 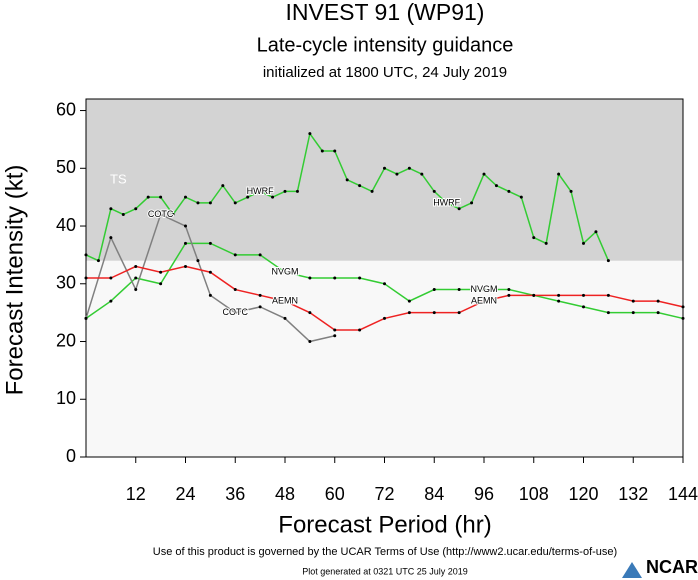 What do you see at coordinates (14, 280) in the screenshot?
I see `y-axis-label: Forecast Intensity (kt)` at bounding box center [14, 280].